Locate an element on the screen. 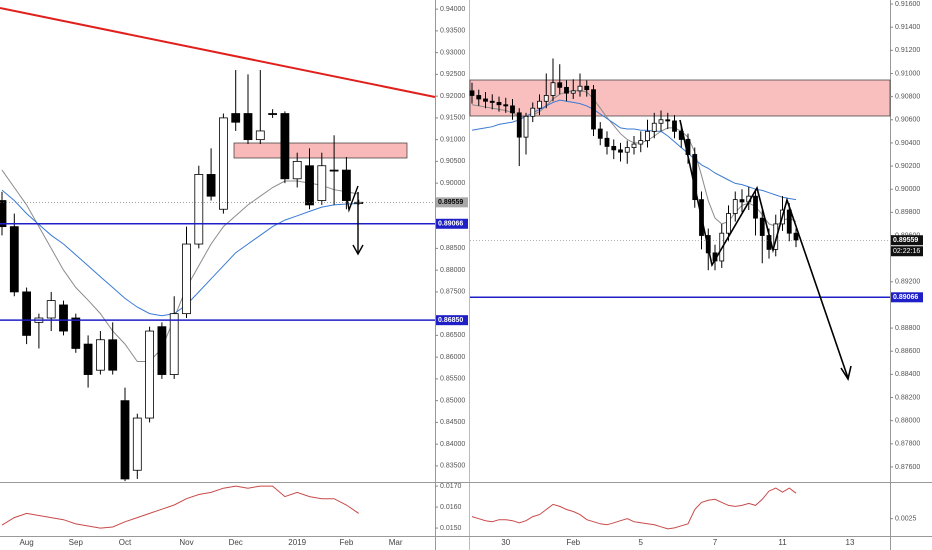  y-tick-label: 0.90800 is located at coordinates (907, 96).